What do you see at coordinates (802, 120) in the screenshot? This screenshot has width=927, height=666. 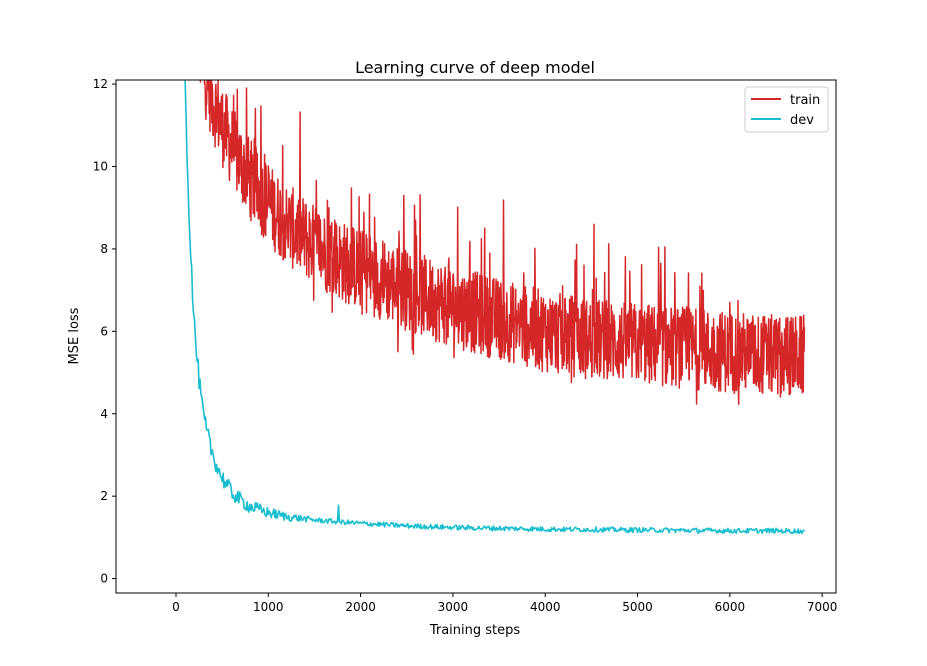 I see `legend-label-dev: dev` at bounding box center [802, 120].